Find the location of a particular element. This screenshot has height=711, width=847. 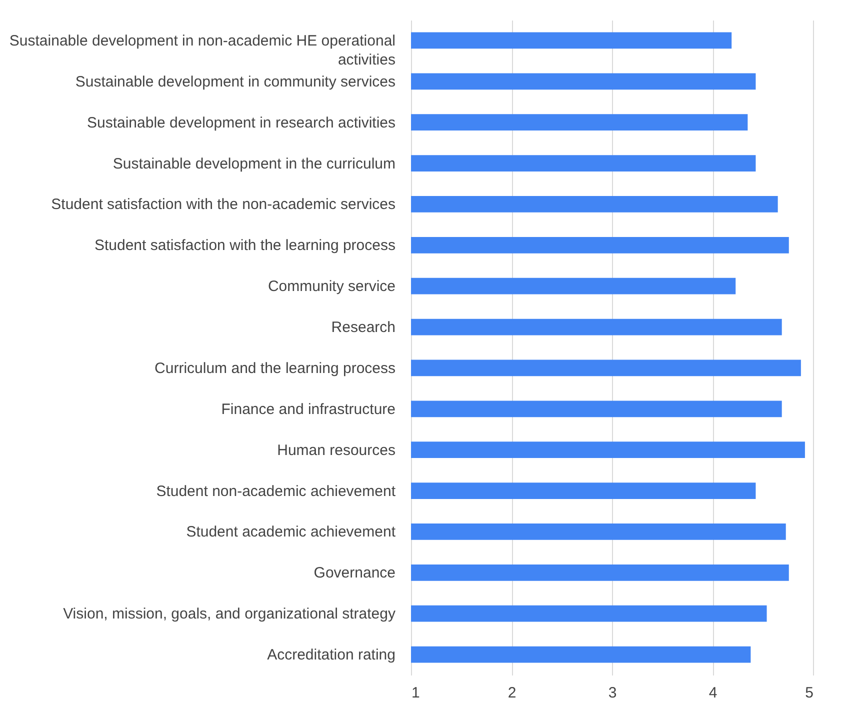

y-tick-label: Community service is located at coordinates (332, 287).